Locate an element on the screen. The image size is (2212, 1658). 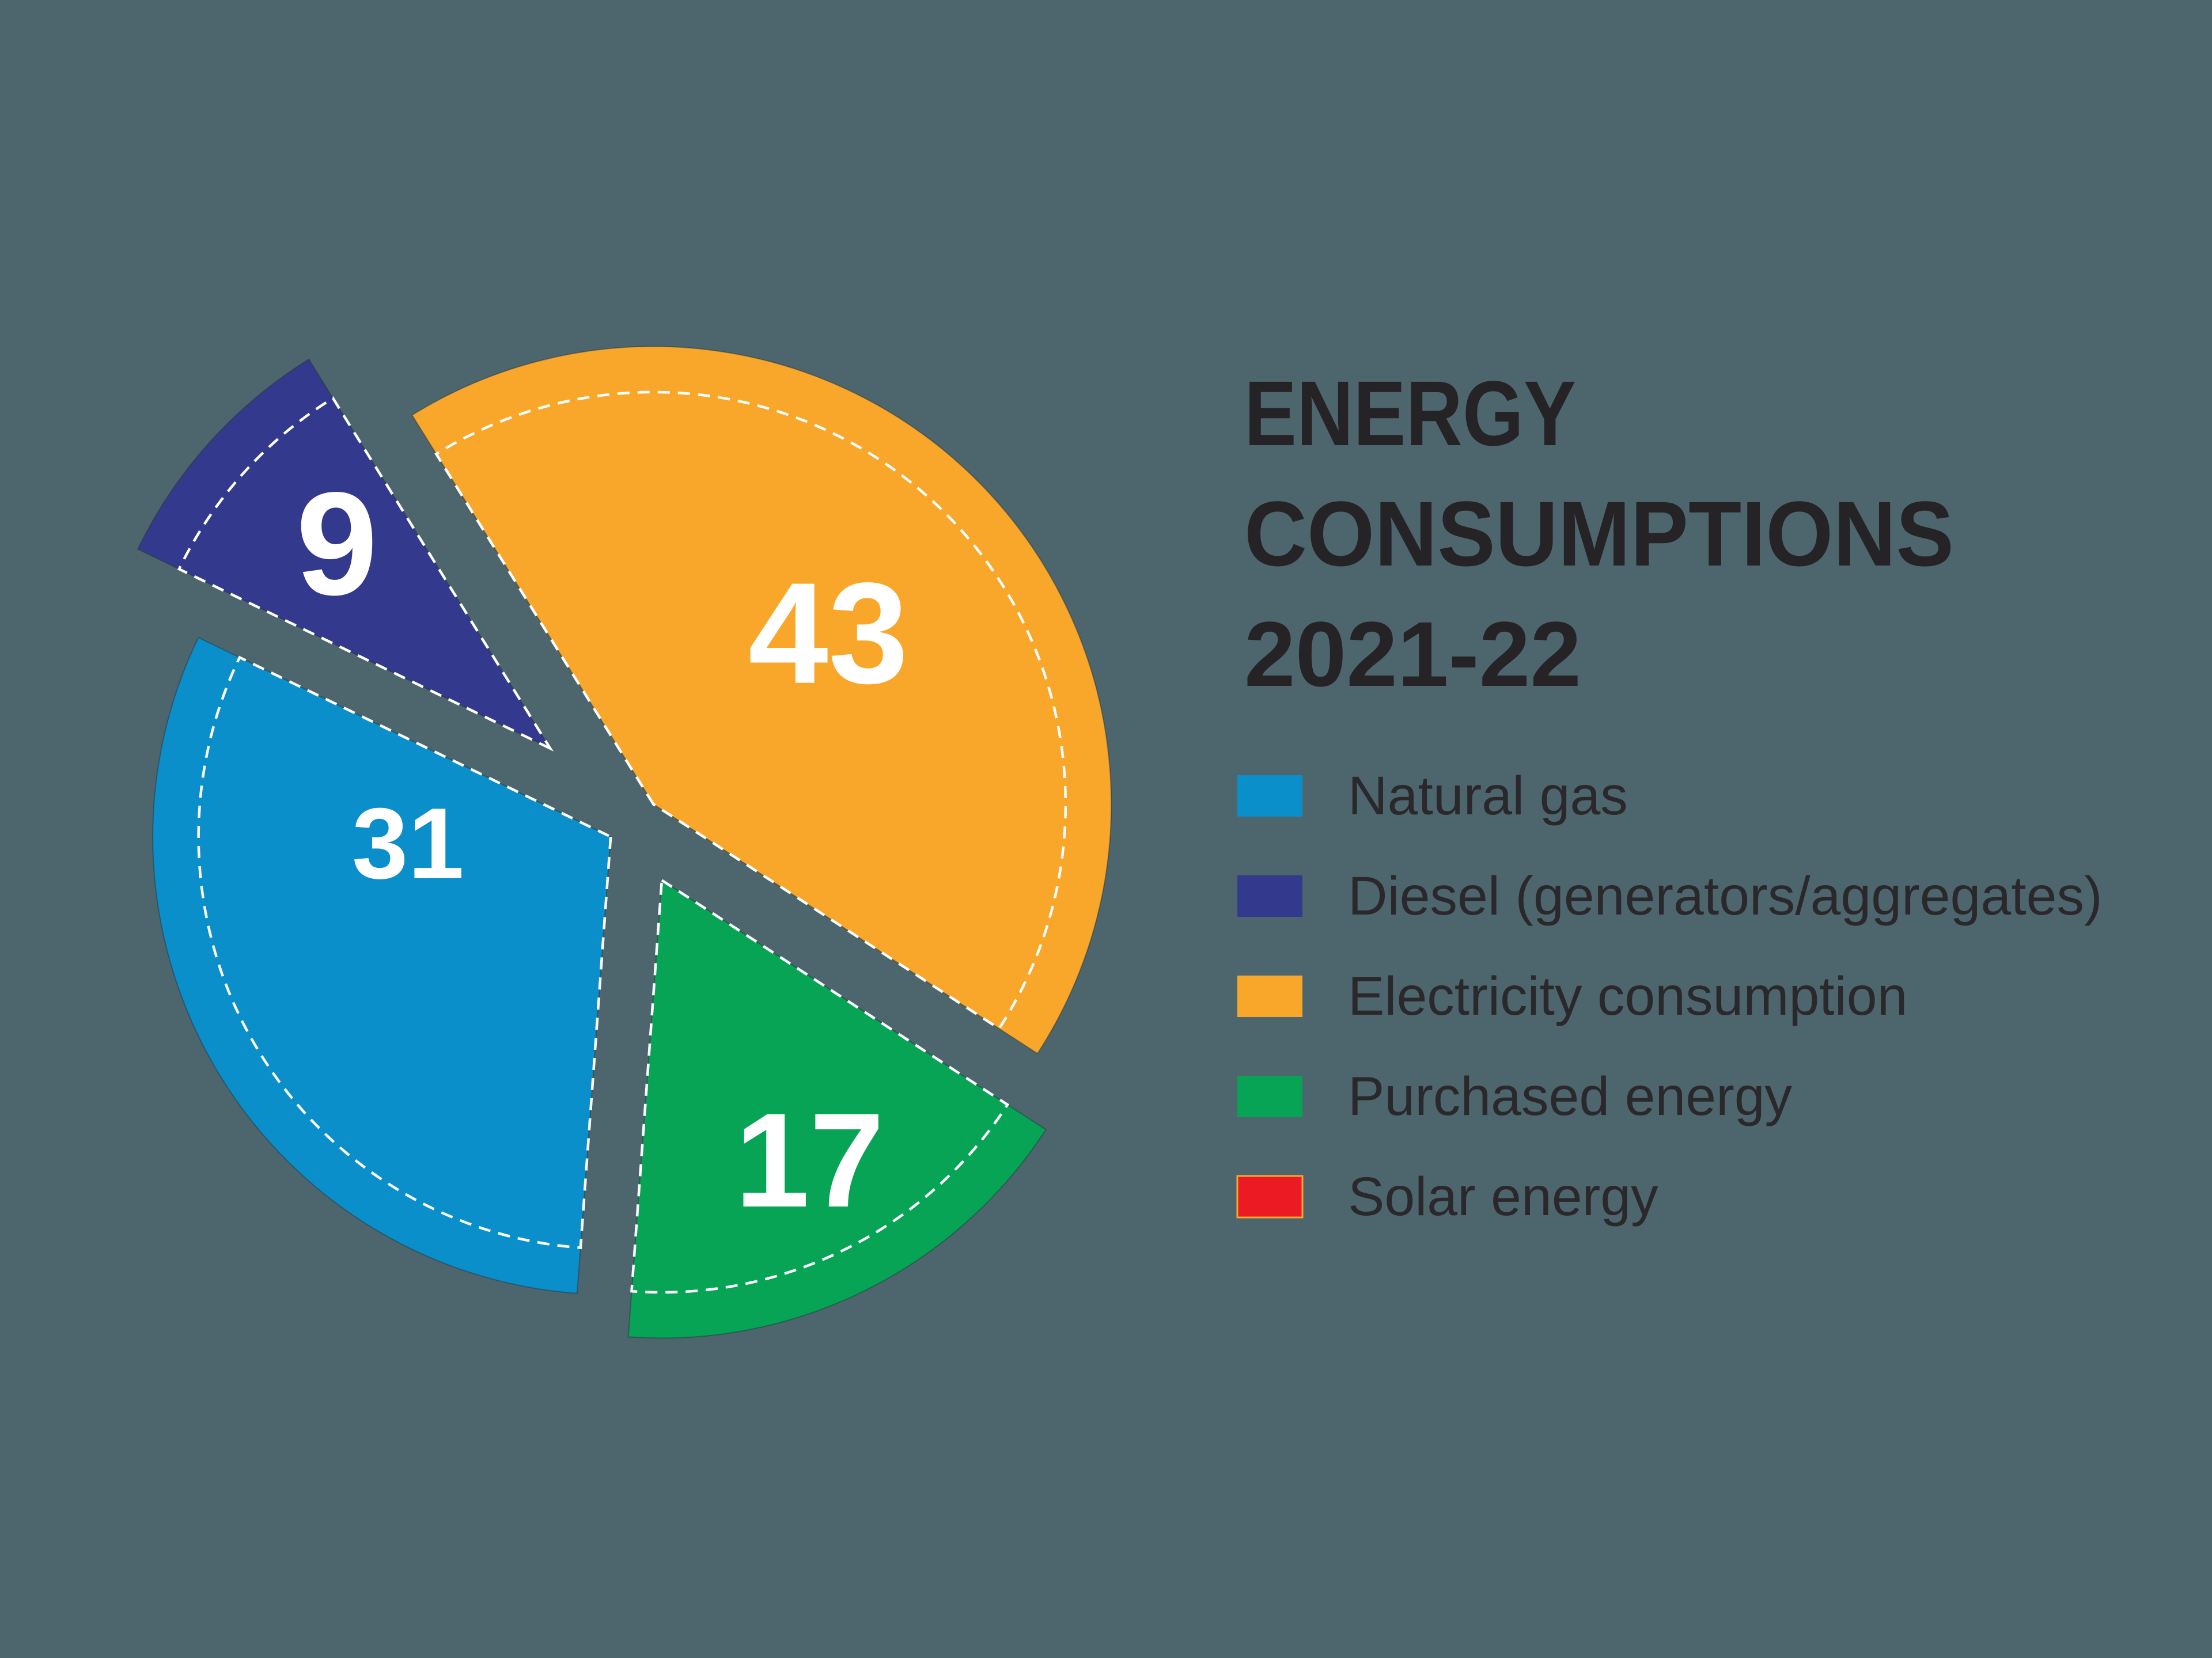
pie-slice-dashed-outline-purchased is located at coordinates (820, 1086).